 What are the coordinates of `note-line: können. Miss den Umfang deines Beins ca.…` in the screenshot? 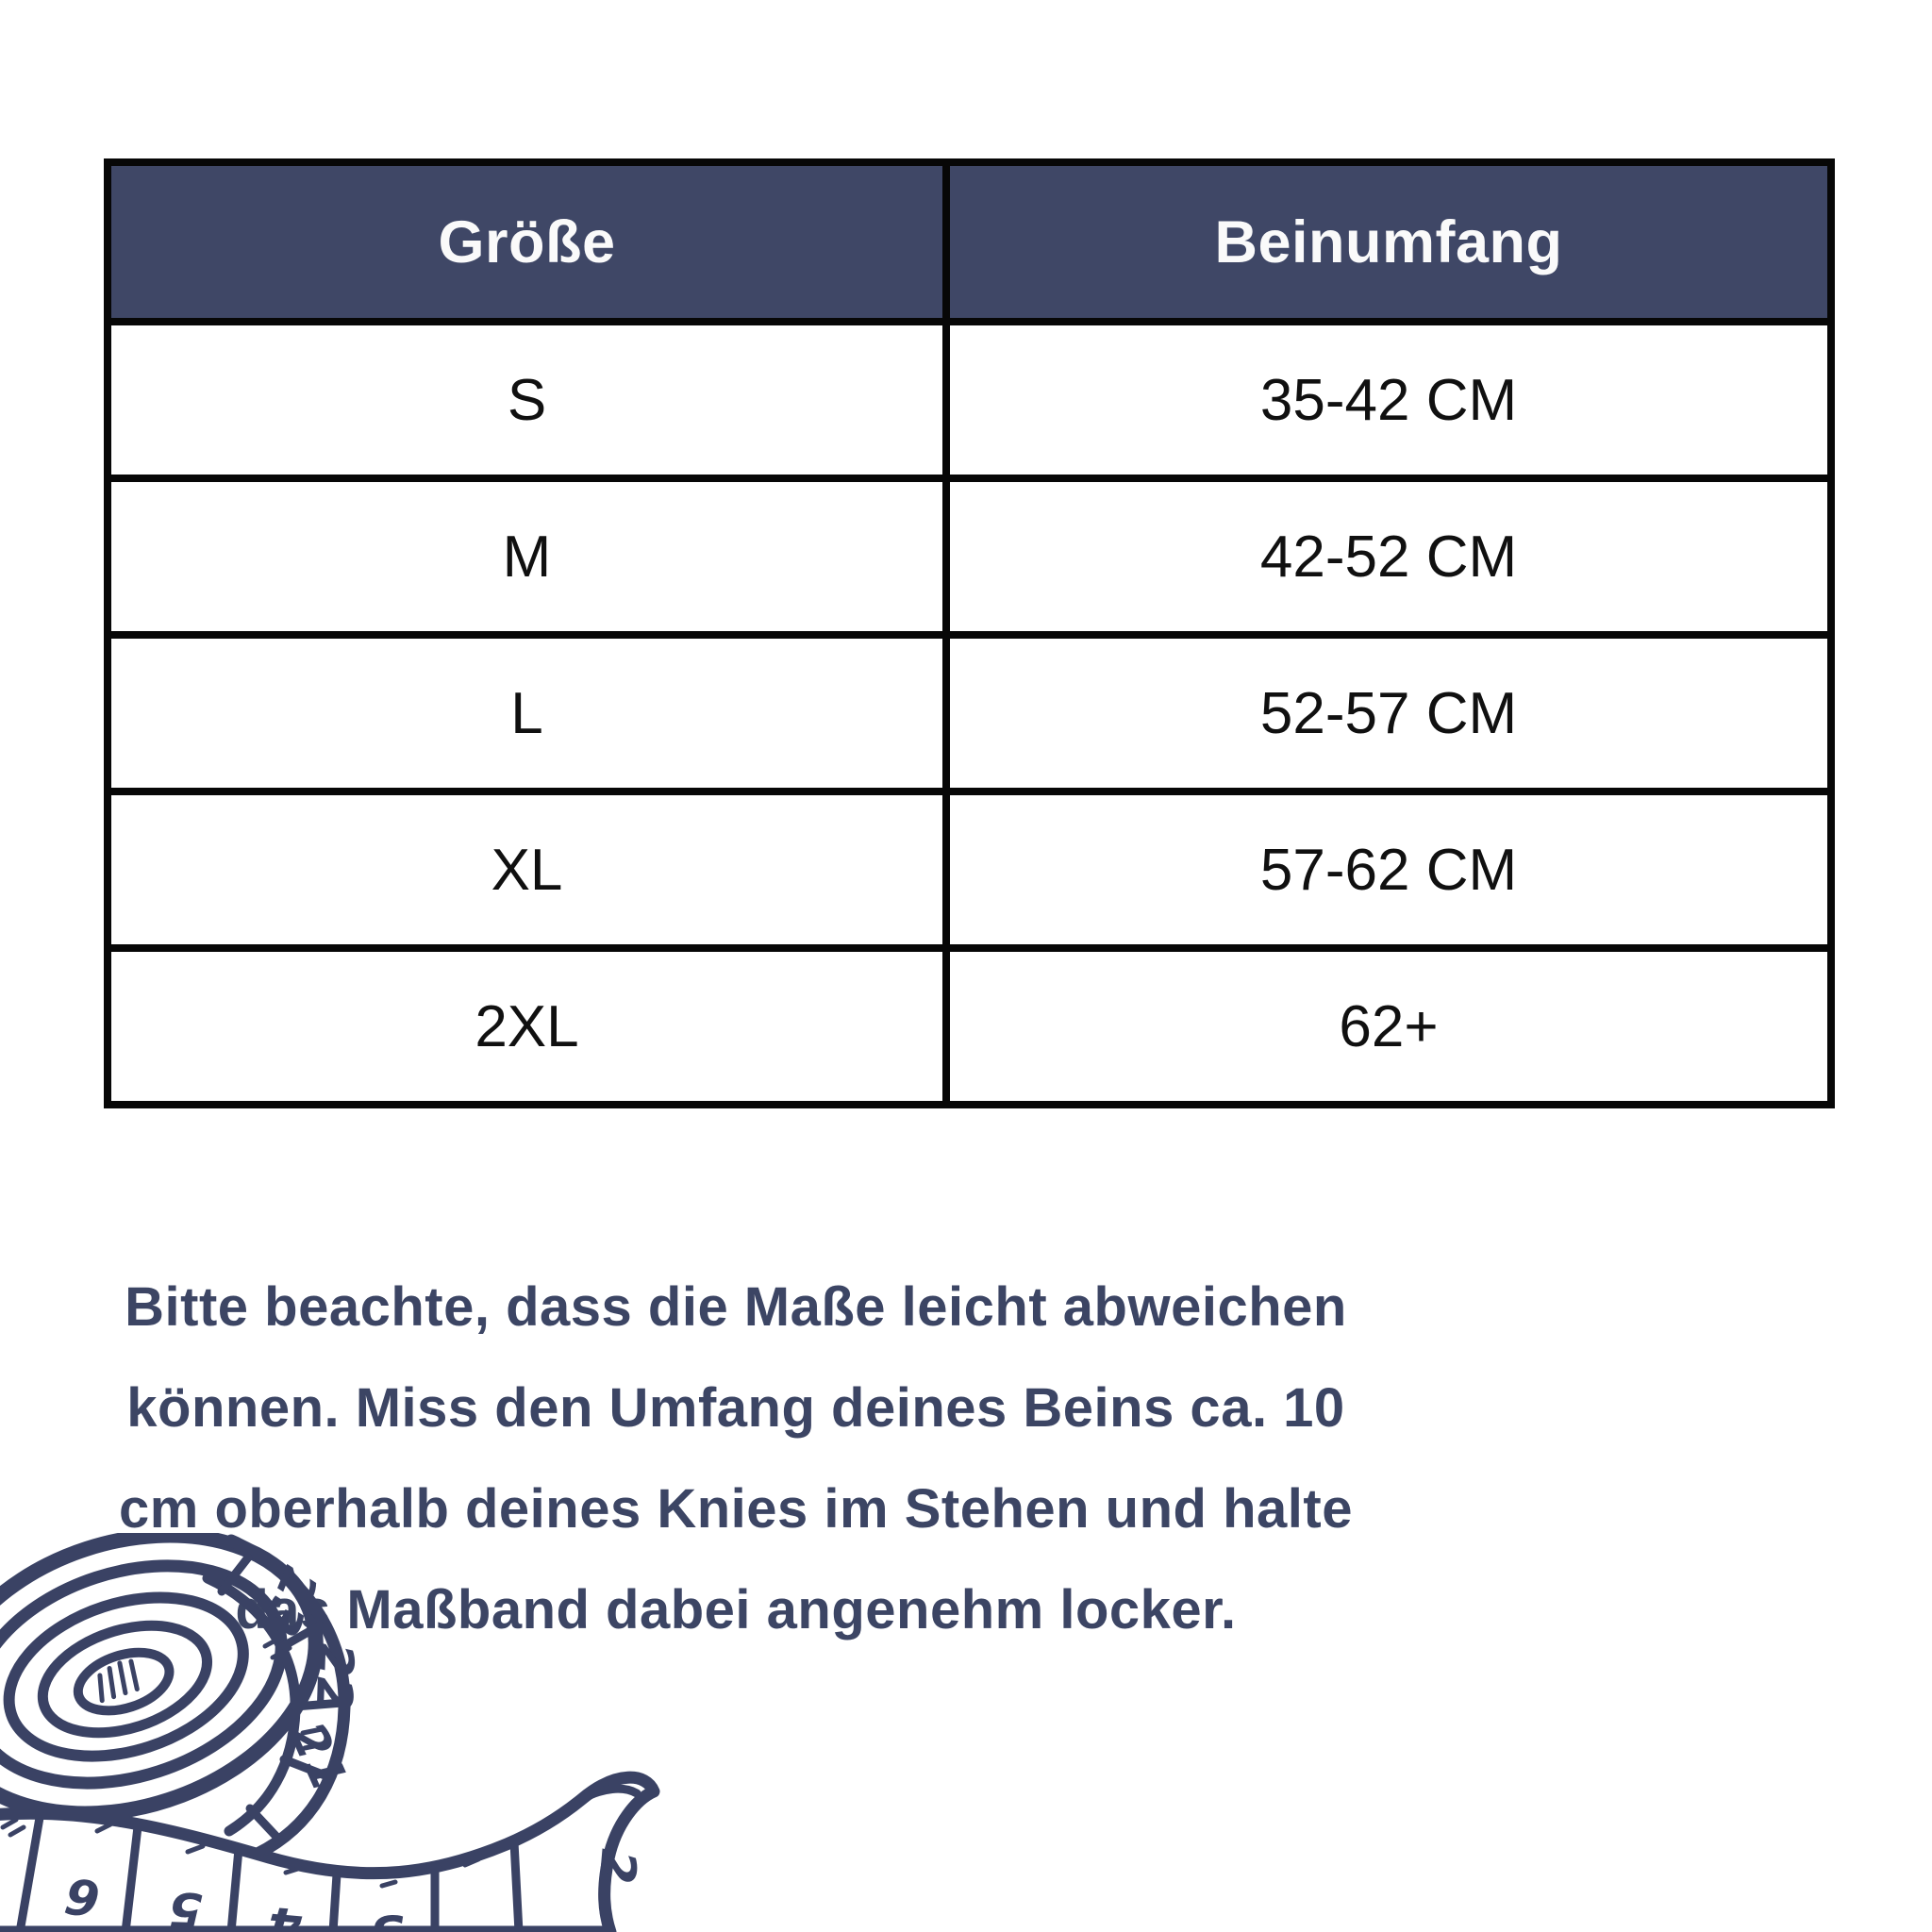 It's located at (735, 1408).